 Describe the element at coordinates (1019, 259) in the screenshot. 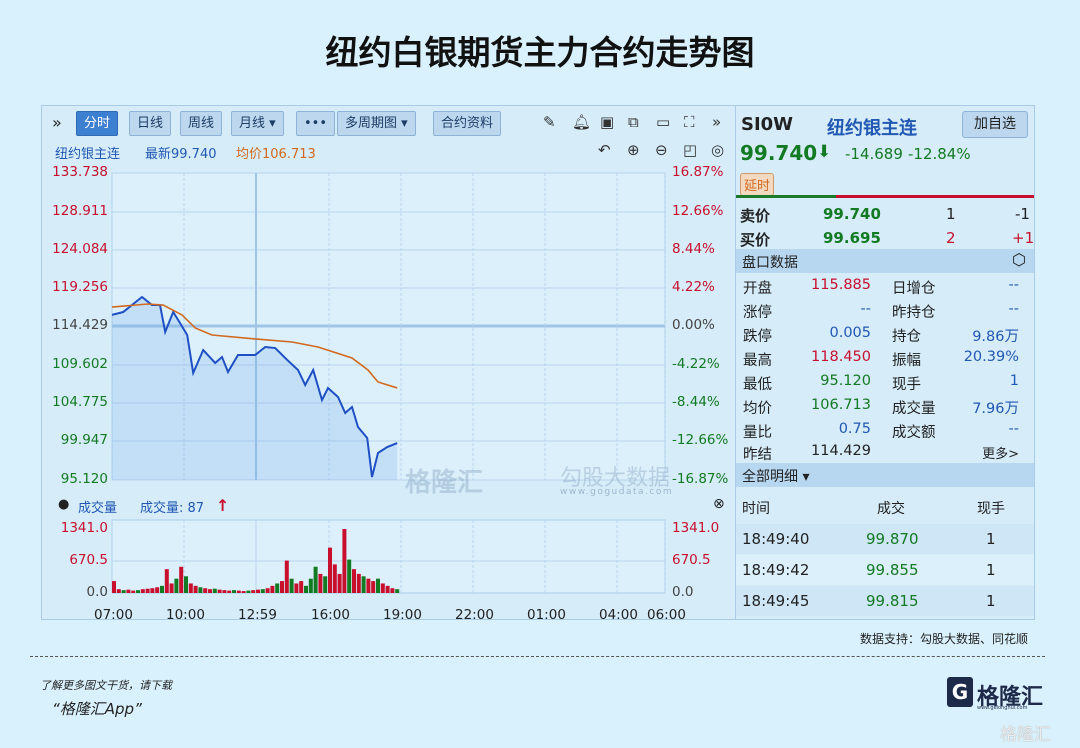

I see `settings-icon: ⬡` at that location.